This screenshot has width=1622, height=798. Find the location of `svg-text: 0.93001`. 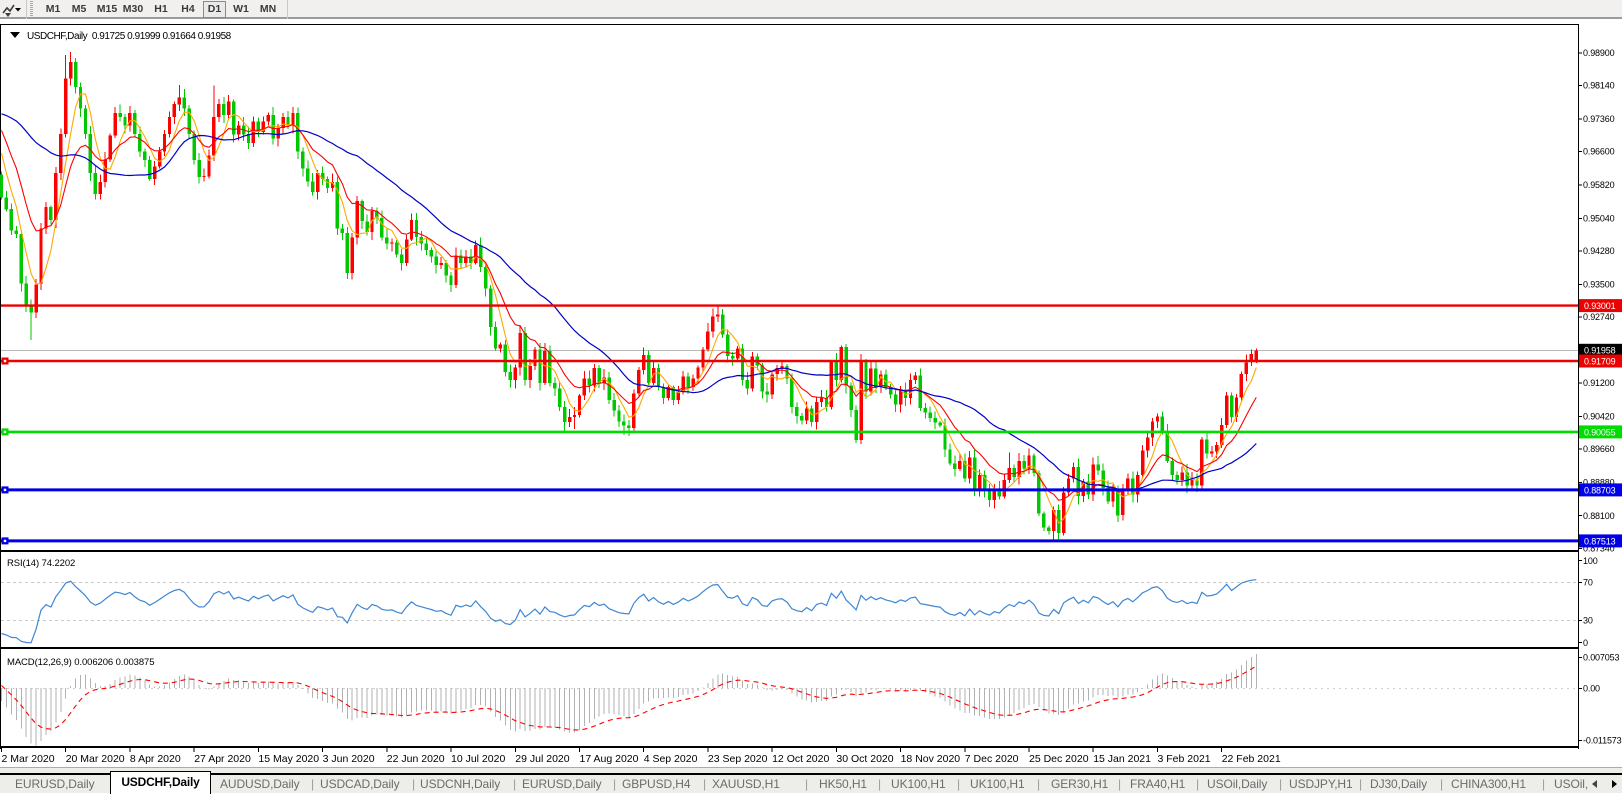

svg-text: 0.93001 is located at coordinates (1600, 306).